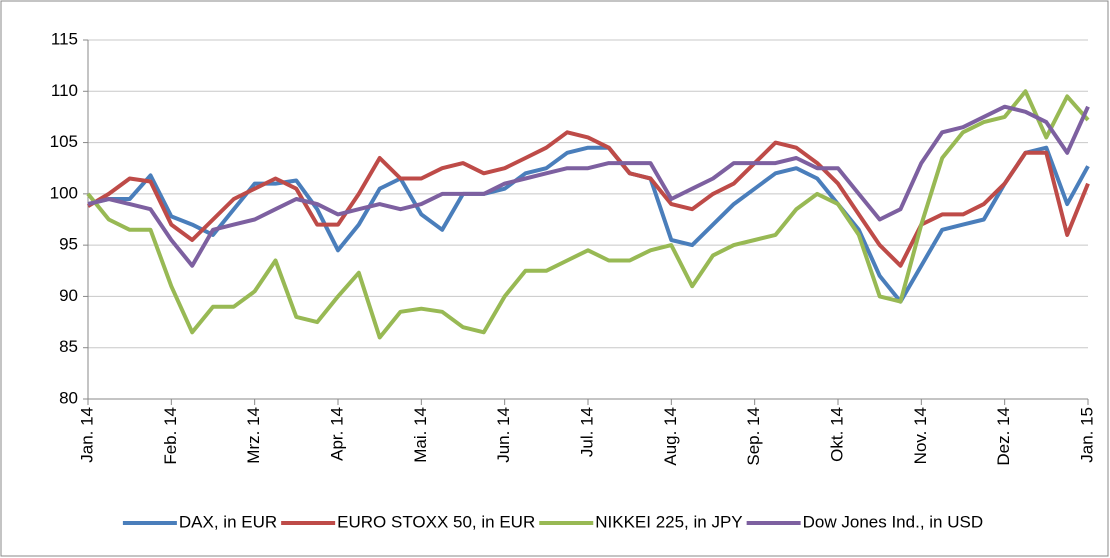  What do you see at coordinates (1003, 436) in the screenshot?
I see `x-tick-label: Dez. 14` at bounding box center [1003, 436].